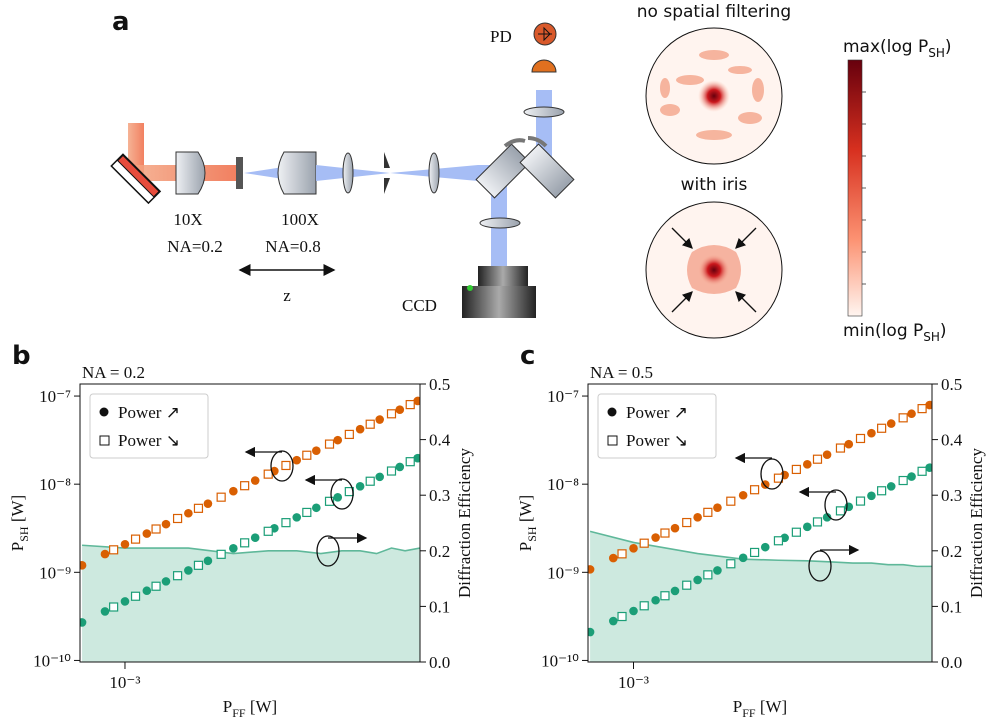  Describe the element at coordinates (532, 534) in the screenshot. I see `axis-label-sub: SH` at that location.